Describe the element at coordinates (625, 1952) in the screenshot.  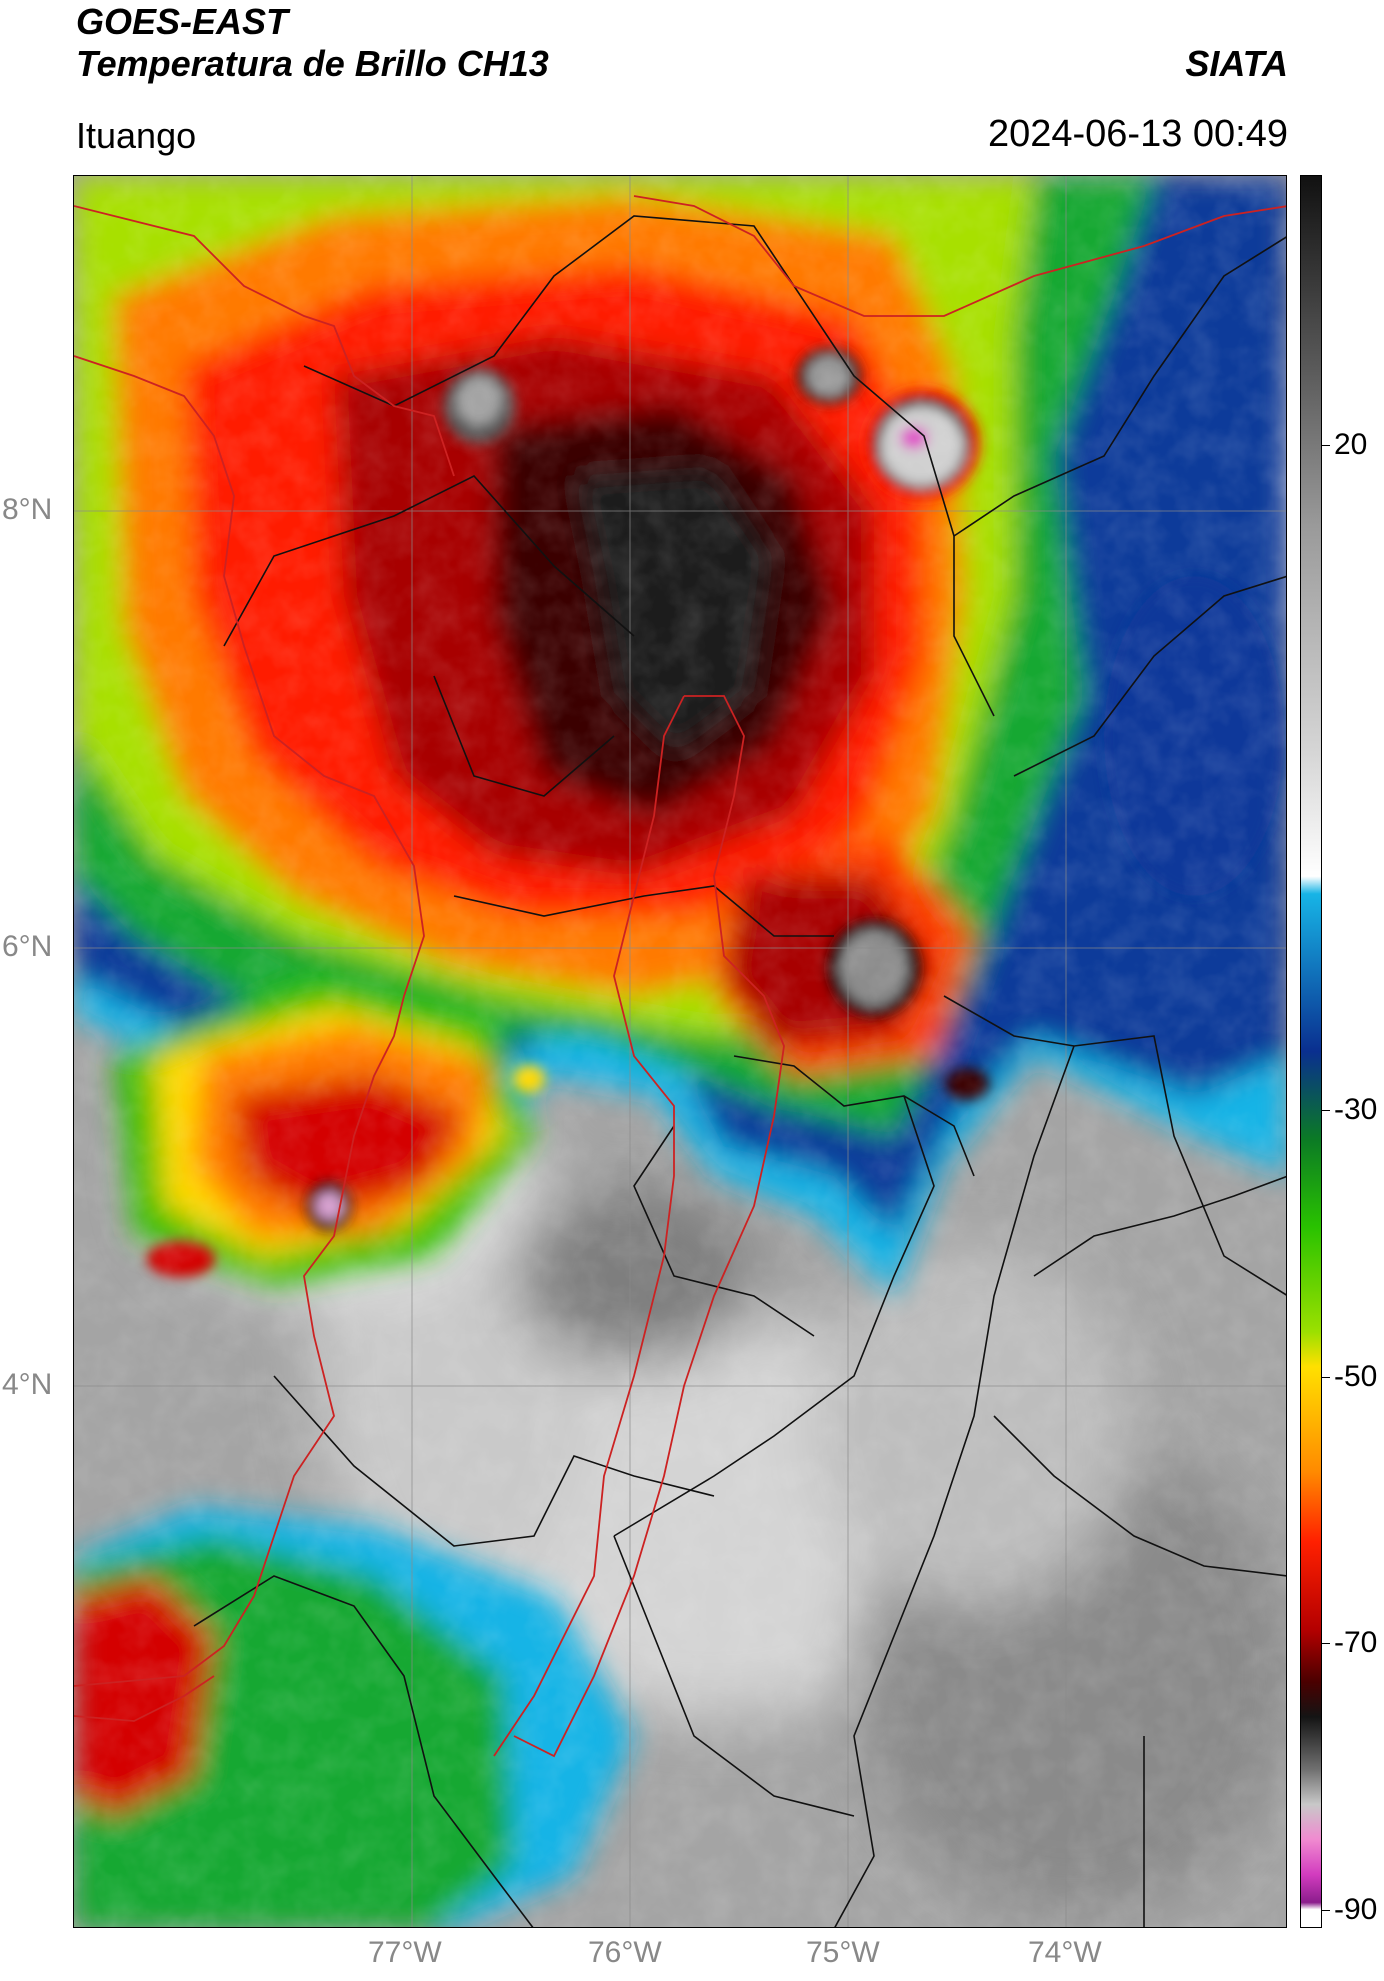
I see `lon-label-76w: 76°W` at that location.